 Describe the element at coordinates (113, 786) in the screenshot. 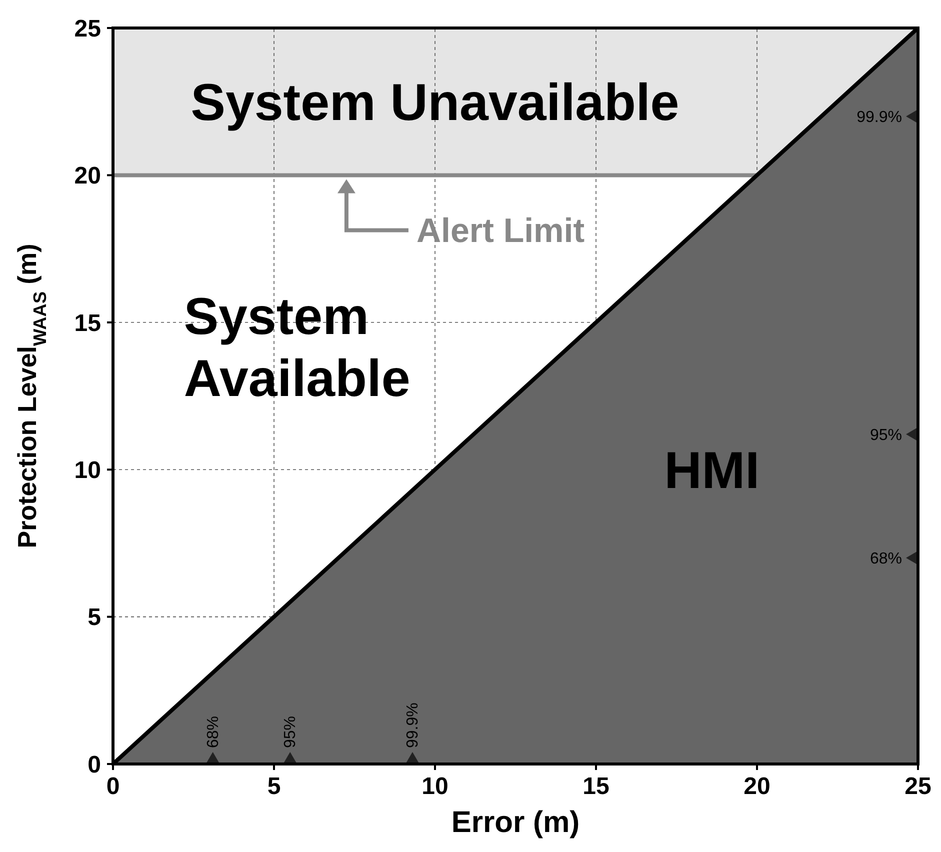

I see `x-tick-label: 0` at that location.